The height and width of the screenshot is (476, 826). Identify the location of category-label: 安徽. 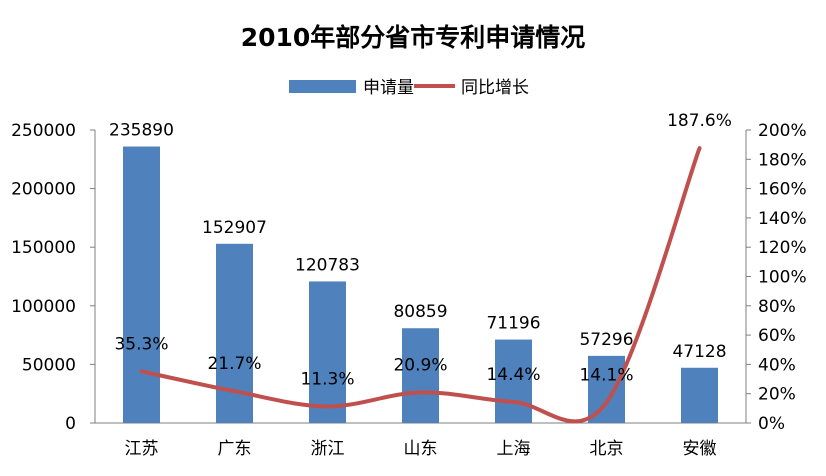
(700, 449).